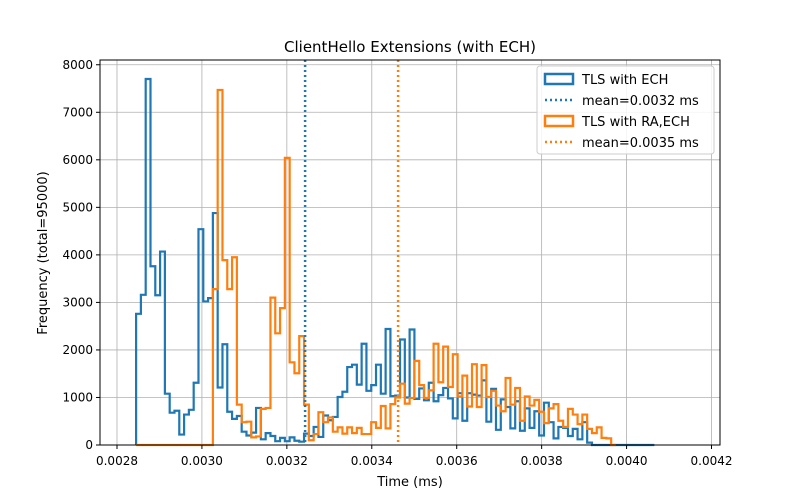  What do you see at coordinates (117, 461) in the screenshot?
I see `x-tick-label: 0.0028` at bounding box center [117, 461].